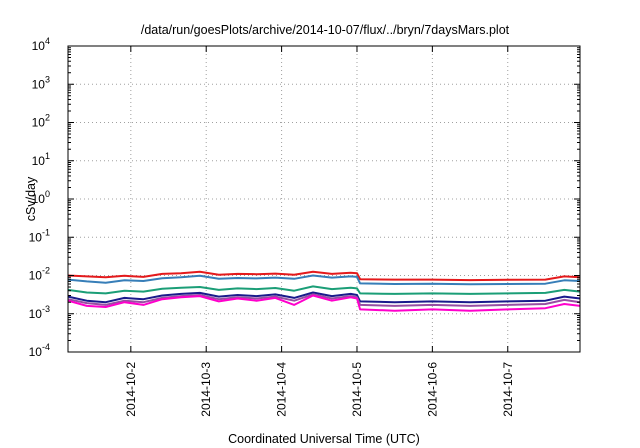 The height and width of the screenshot is (448, 640). I want to click on x-tick-label: 2014-10-7, so click(508, 389).